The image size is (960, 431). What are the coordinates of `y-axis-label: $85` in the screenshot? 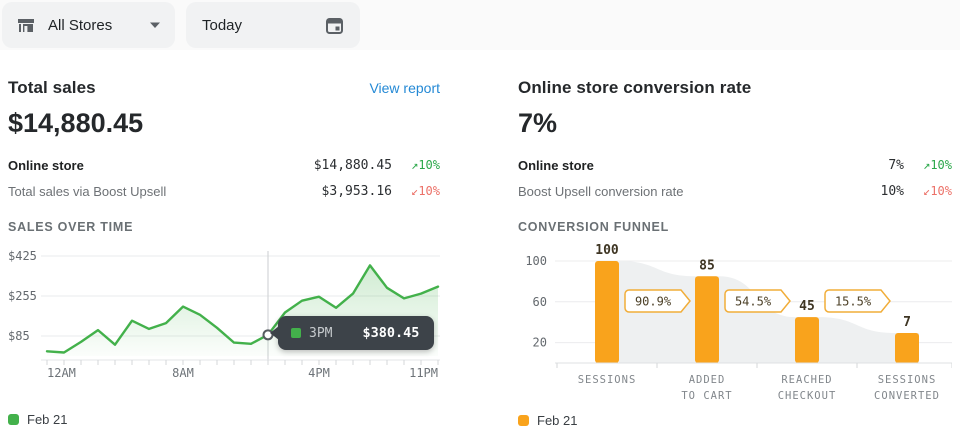 It's located at (19, 336).